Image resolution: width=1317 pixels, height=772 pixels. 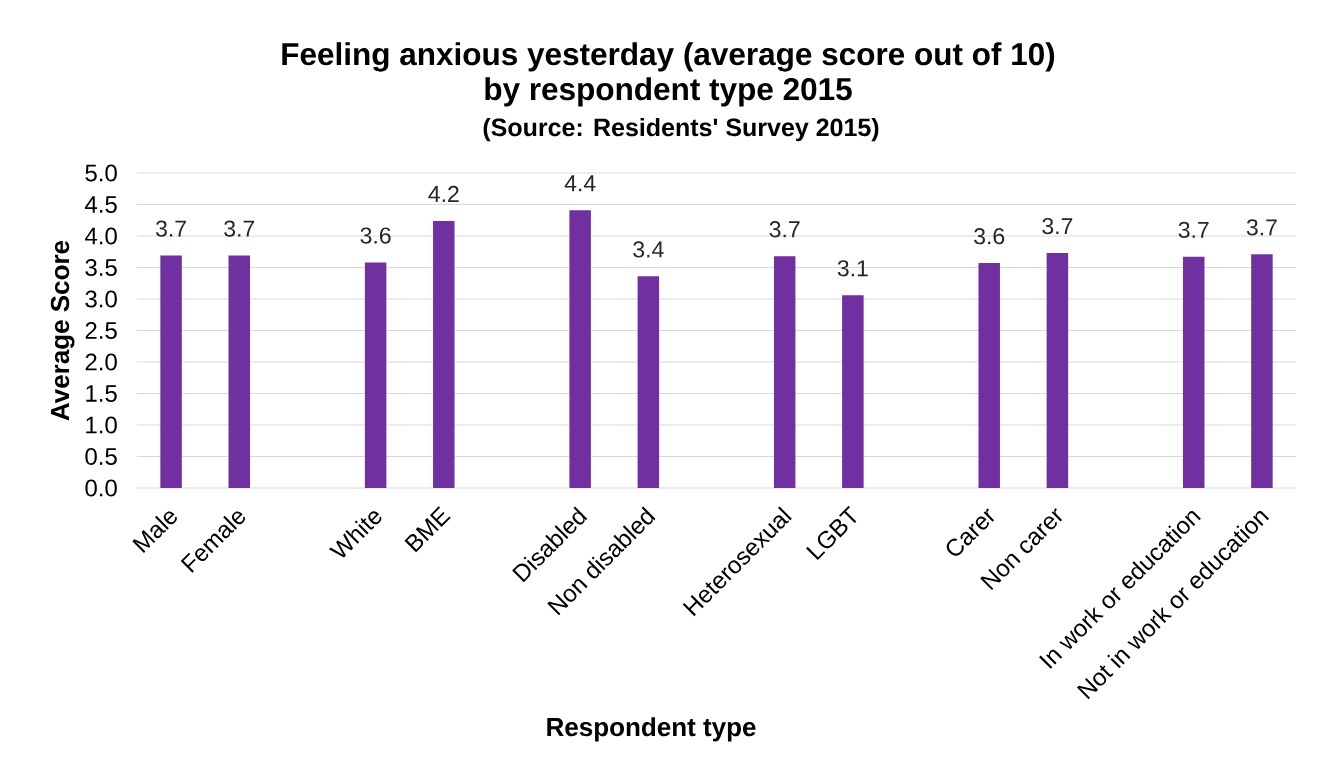 What do you see at coordinates (443, 193) in the screenshot?
I see `data-label: 4.2` at bounding box center [443, 193].